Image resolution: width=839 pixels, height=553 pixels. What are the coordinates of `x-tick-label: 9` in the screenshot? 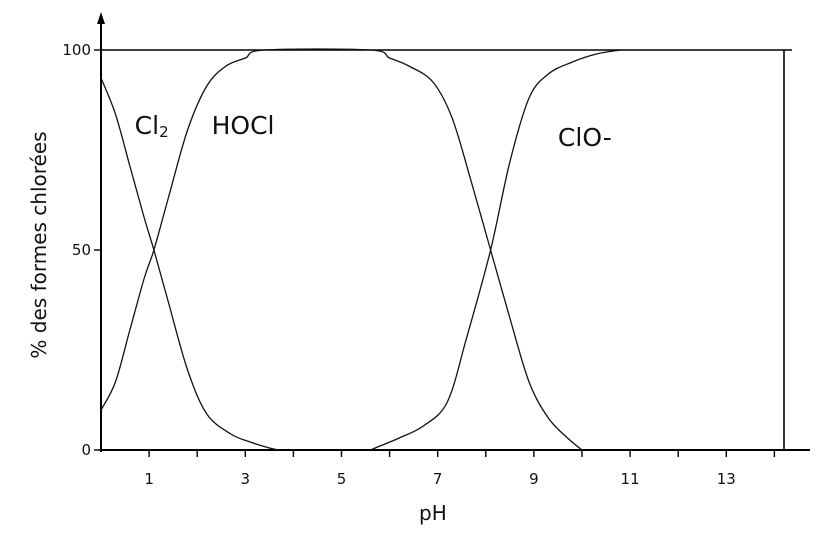 It's located at (534, 479).